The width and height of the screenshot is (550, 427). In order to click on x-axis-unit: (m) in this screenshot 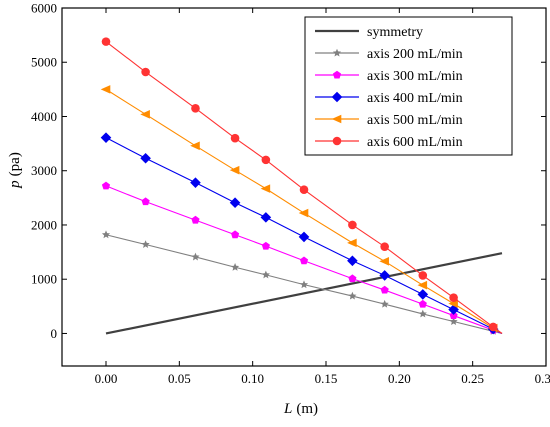, I will do `click(307, 409)`.